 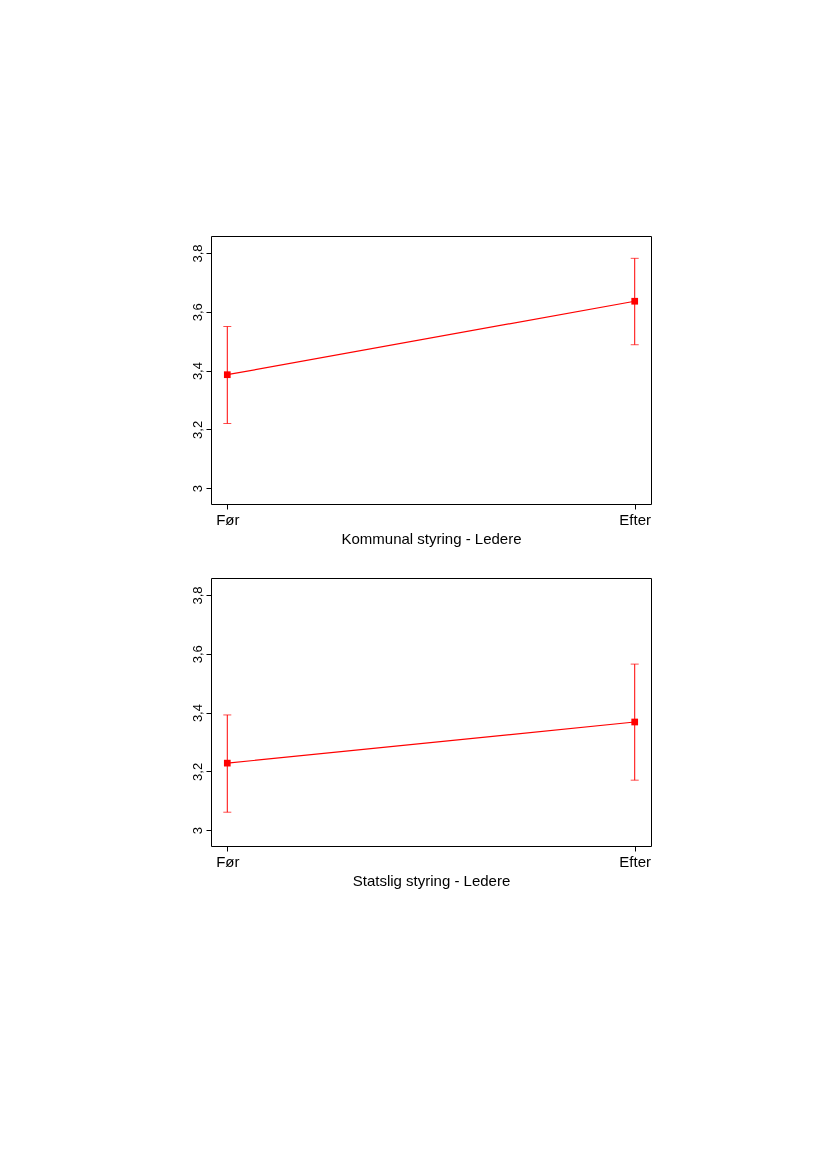 What do you see at coordinates (431, 538) in the screenshot?
I see `x-axis-title: Kommunal styring - Ledere` at bounding box center [431, 538].